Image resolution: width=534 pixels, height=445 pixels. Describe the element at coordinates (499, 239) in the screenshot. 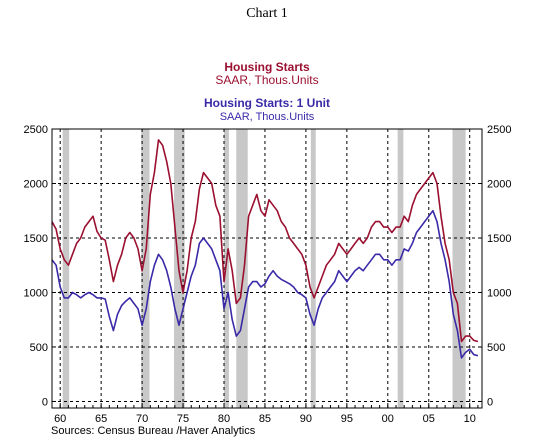

I see `y-tick-label-right-1500: 1500` at that location.